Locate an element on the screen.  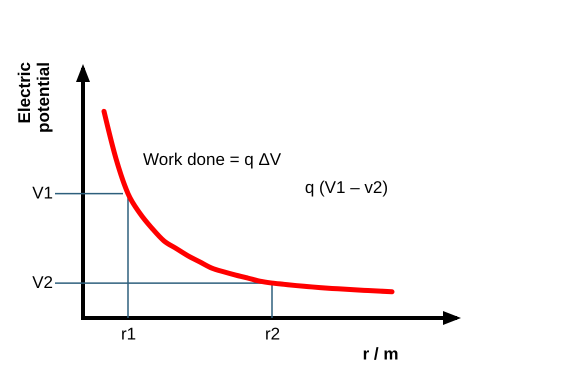
x-tick-label: r2 is located at coordinates (272, 334).